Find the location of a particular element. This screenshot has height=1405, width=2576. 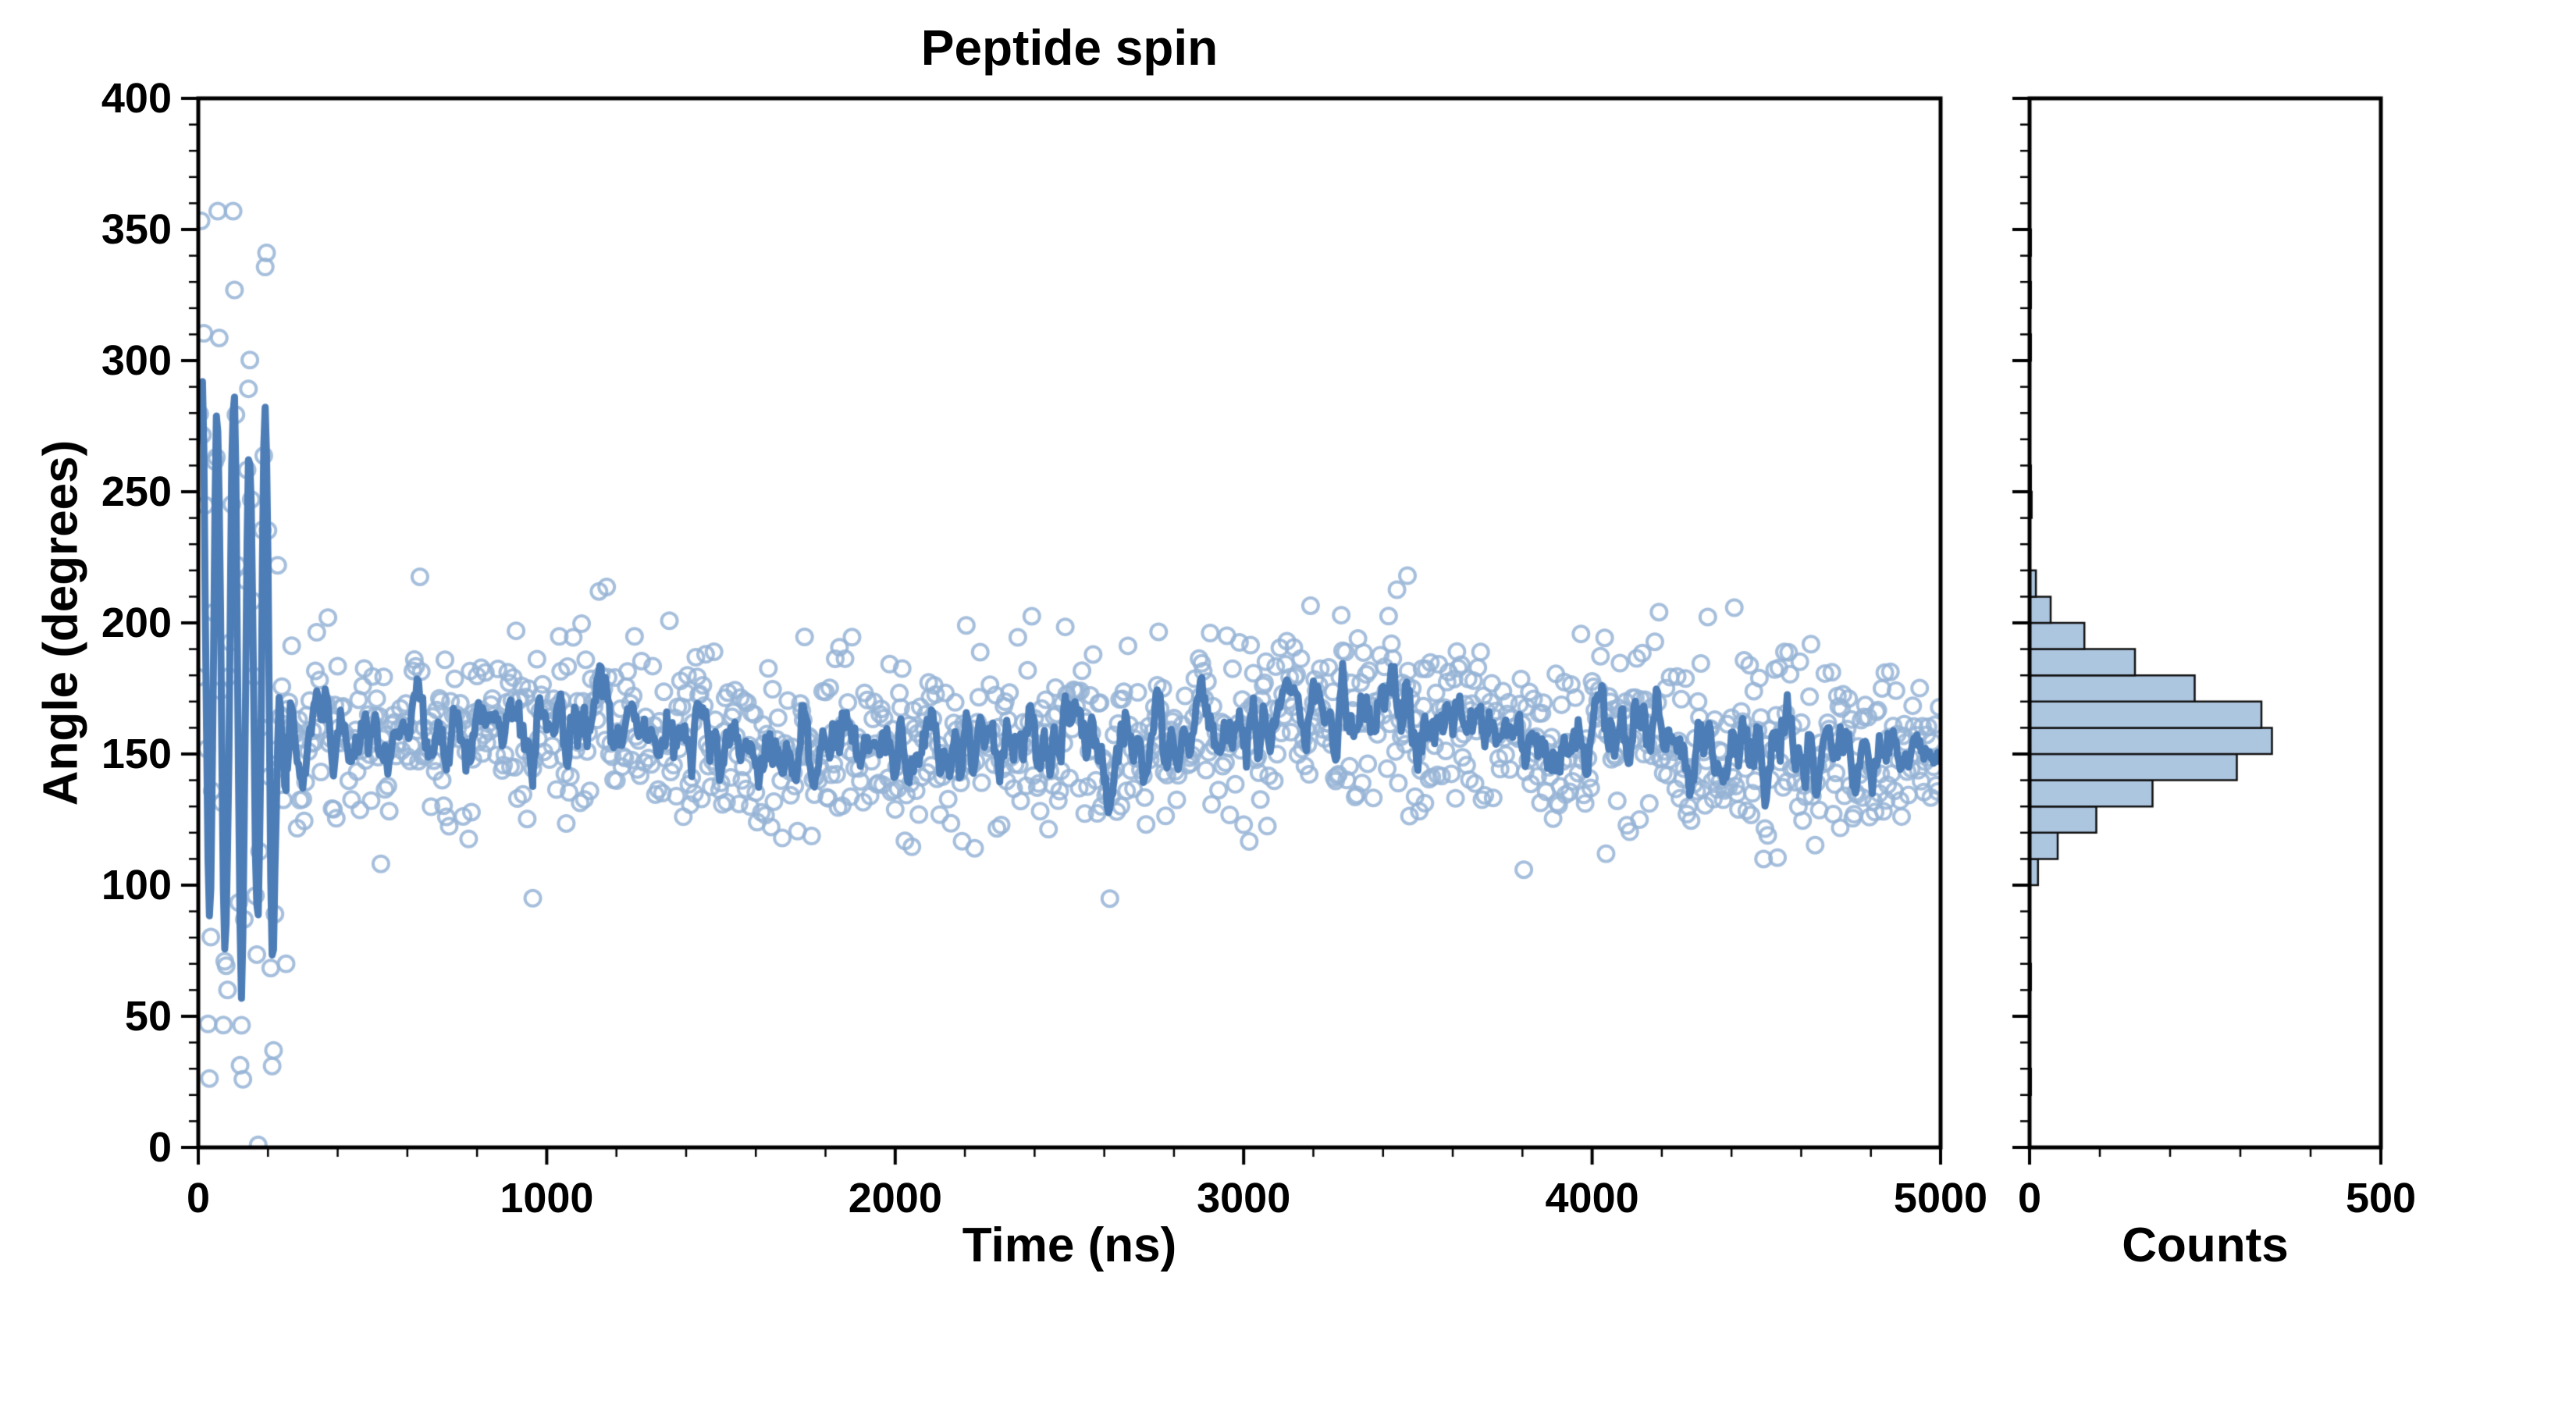

y-axis-label: Angle (degrees) is located at coordinates (61, 622).